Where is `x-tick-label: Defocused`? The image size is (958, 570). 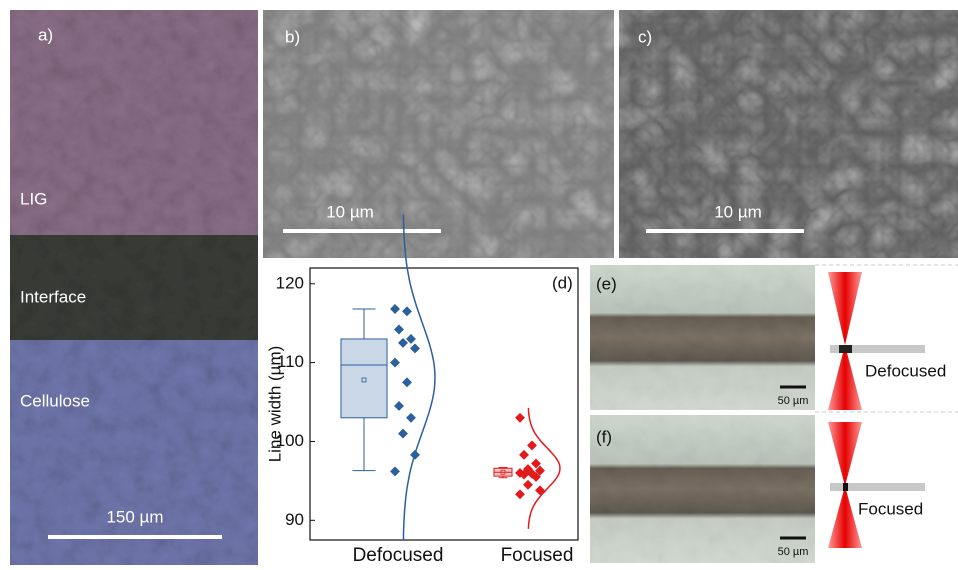
x-tick-label: Defocused is located at coordinates (398, 555).